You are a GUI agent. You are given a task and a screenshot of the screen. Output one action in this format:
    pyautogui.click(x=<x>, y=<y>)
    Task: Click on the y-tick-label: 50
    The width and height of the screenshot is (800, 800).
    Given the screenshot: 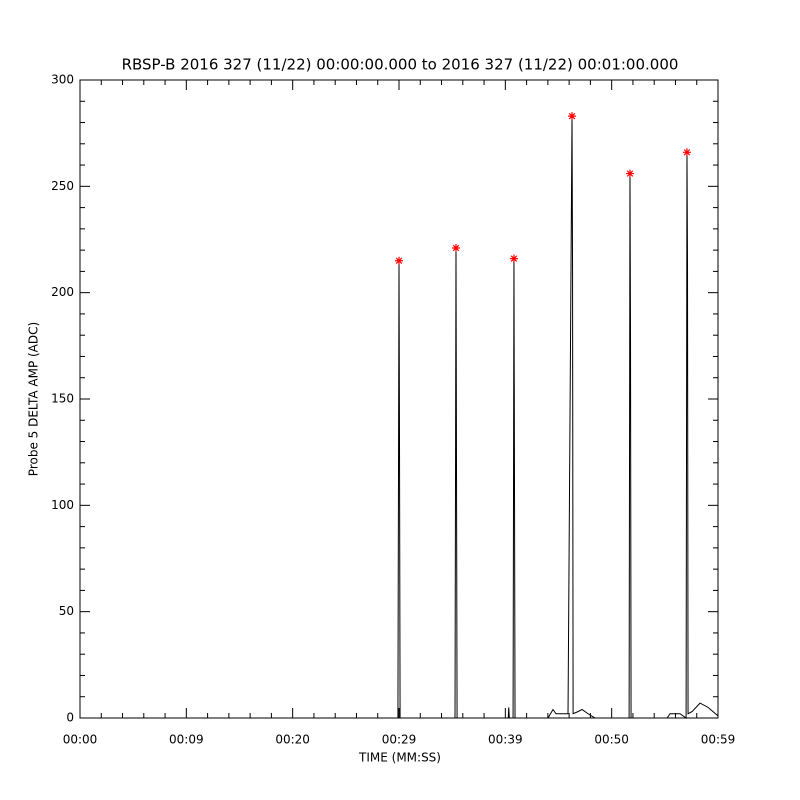 What is the action you would take?
    pyautogui.click(x=66, y=611)
    